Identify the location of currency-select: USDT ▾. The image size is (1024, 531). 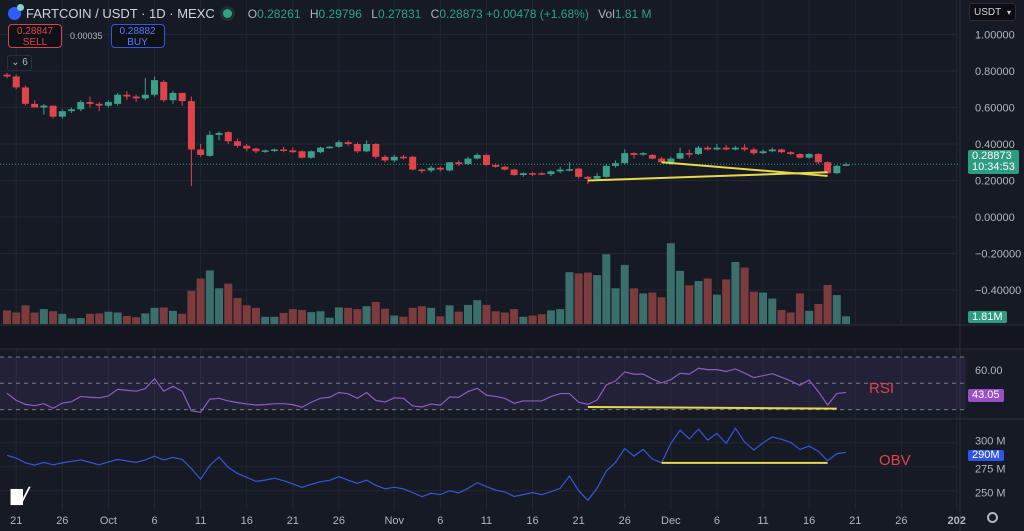
(992, 12).